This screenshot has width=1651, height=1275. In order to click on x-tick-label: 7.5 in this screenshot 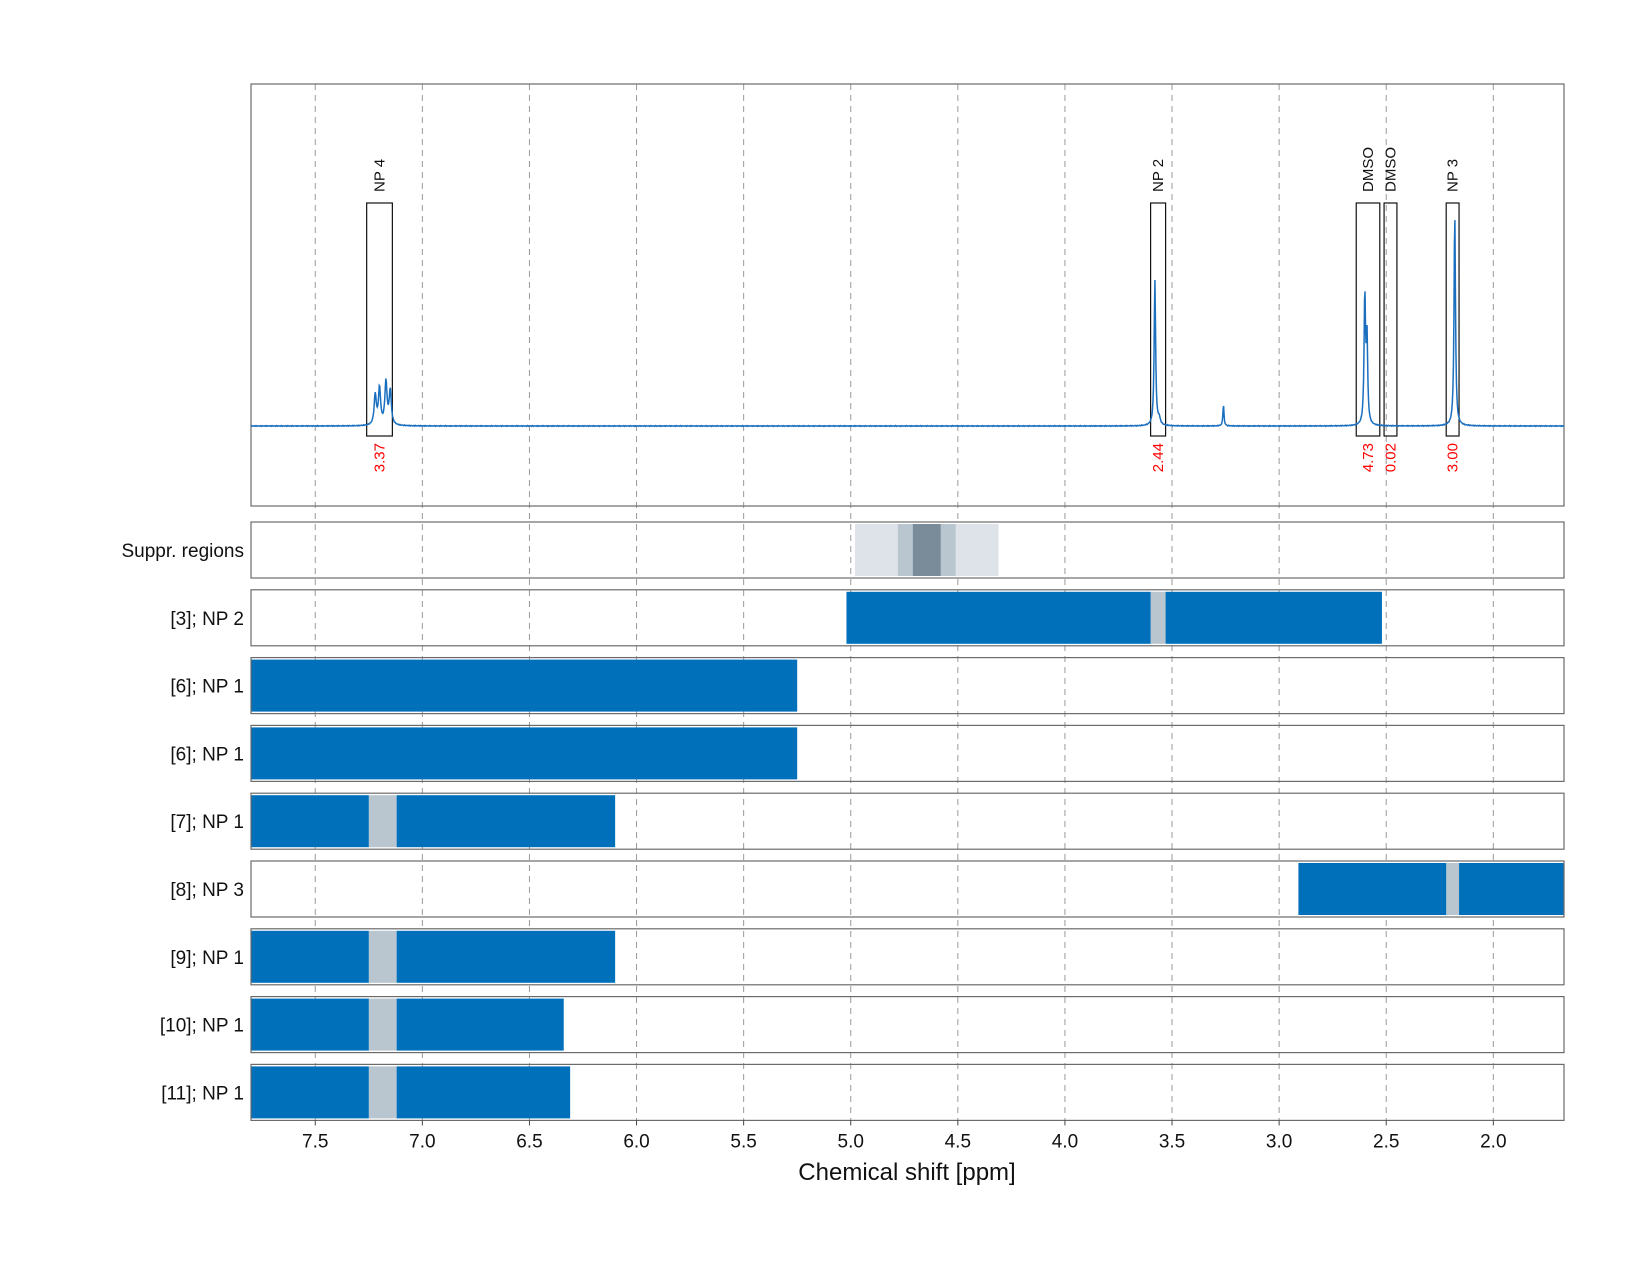, I will do `click(315, 1141)`.